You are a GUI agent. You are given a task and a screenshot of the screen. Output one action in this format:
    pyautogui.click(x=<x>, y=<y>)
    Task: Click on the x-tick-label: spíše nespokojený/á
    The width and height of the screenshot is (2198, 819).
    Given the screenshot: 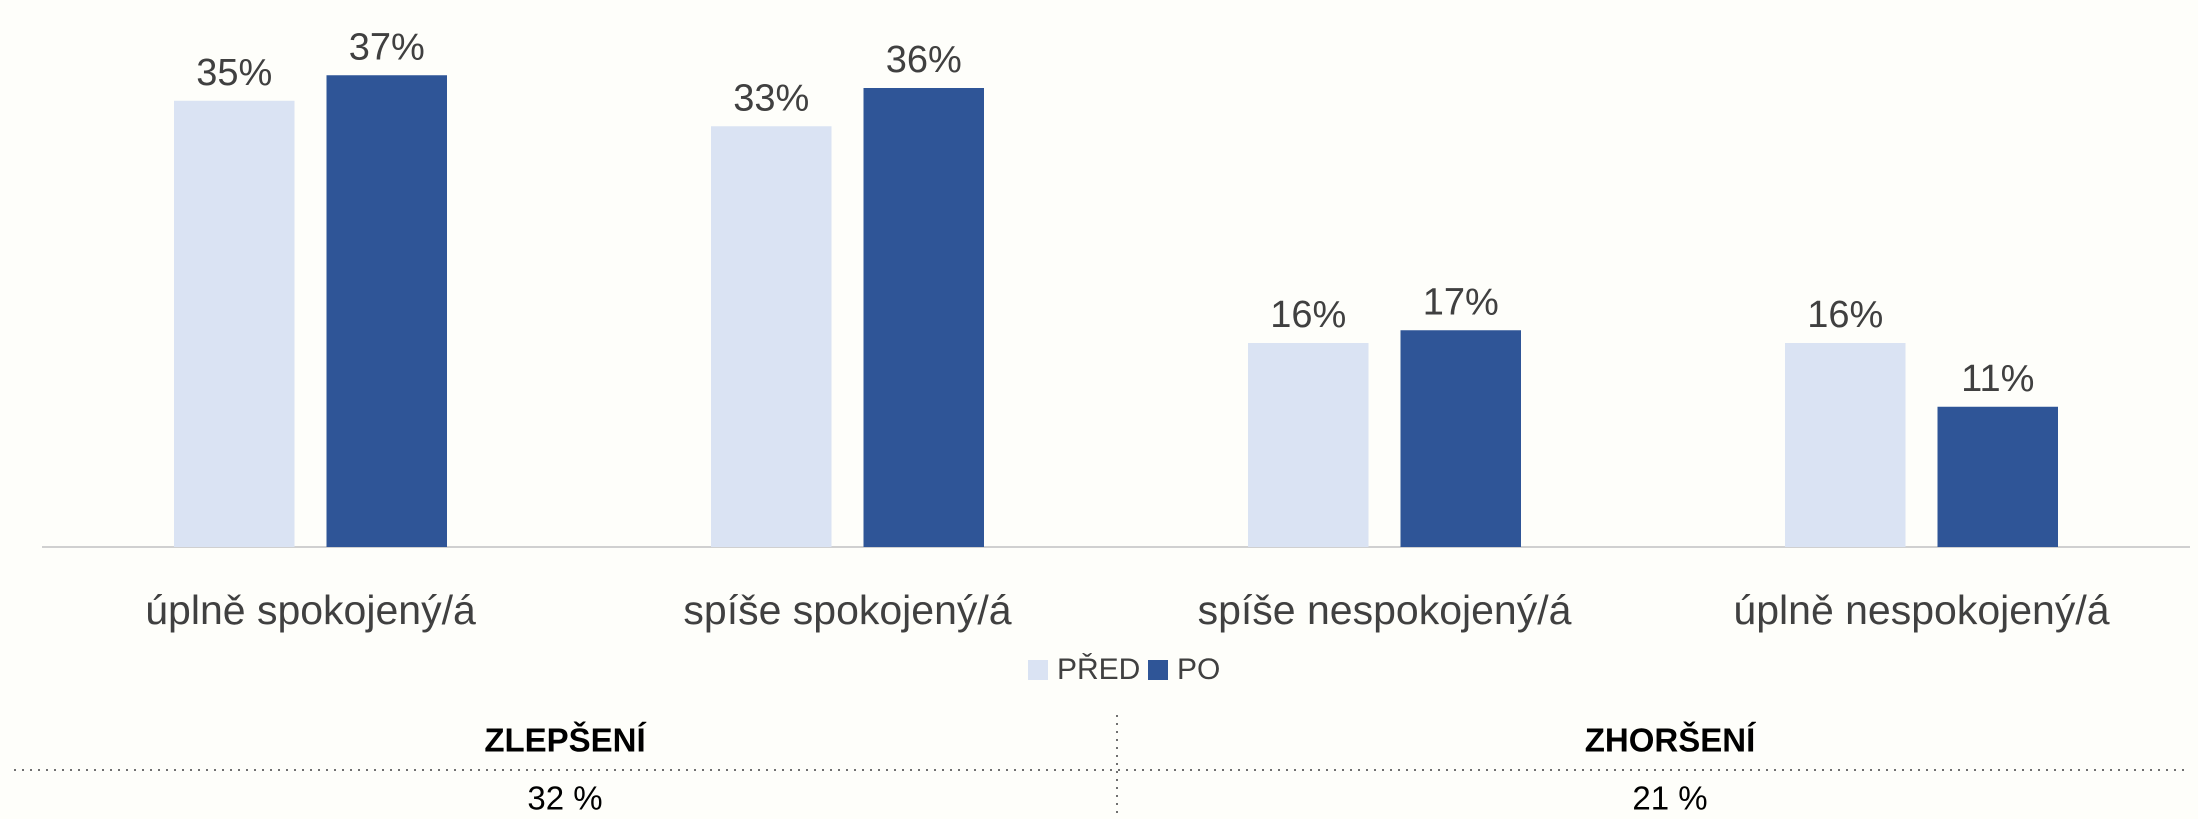 What is the action you would take?
    pyautogui.click(x=1385, y=610)
    